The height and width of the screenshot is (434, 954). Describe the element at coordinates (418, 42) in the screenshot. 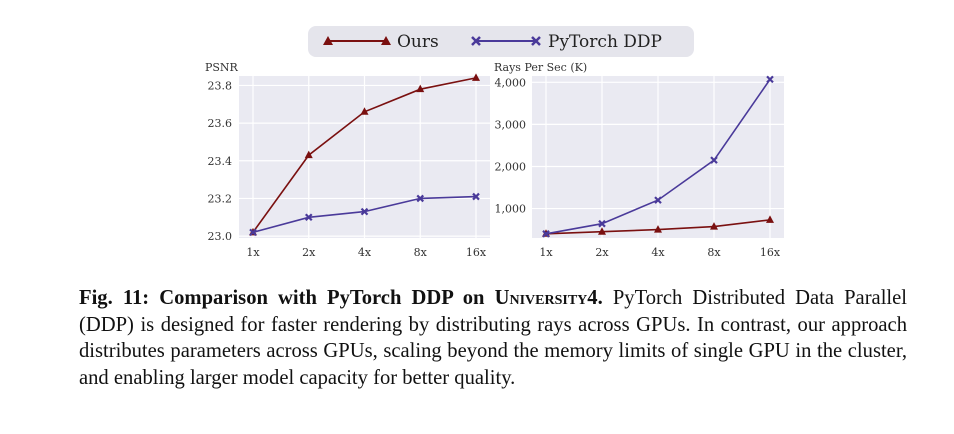

I see `legend-label-ours: Ours` at that location.